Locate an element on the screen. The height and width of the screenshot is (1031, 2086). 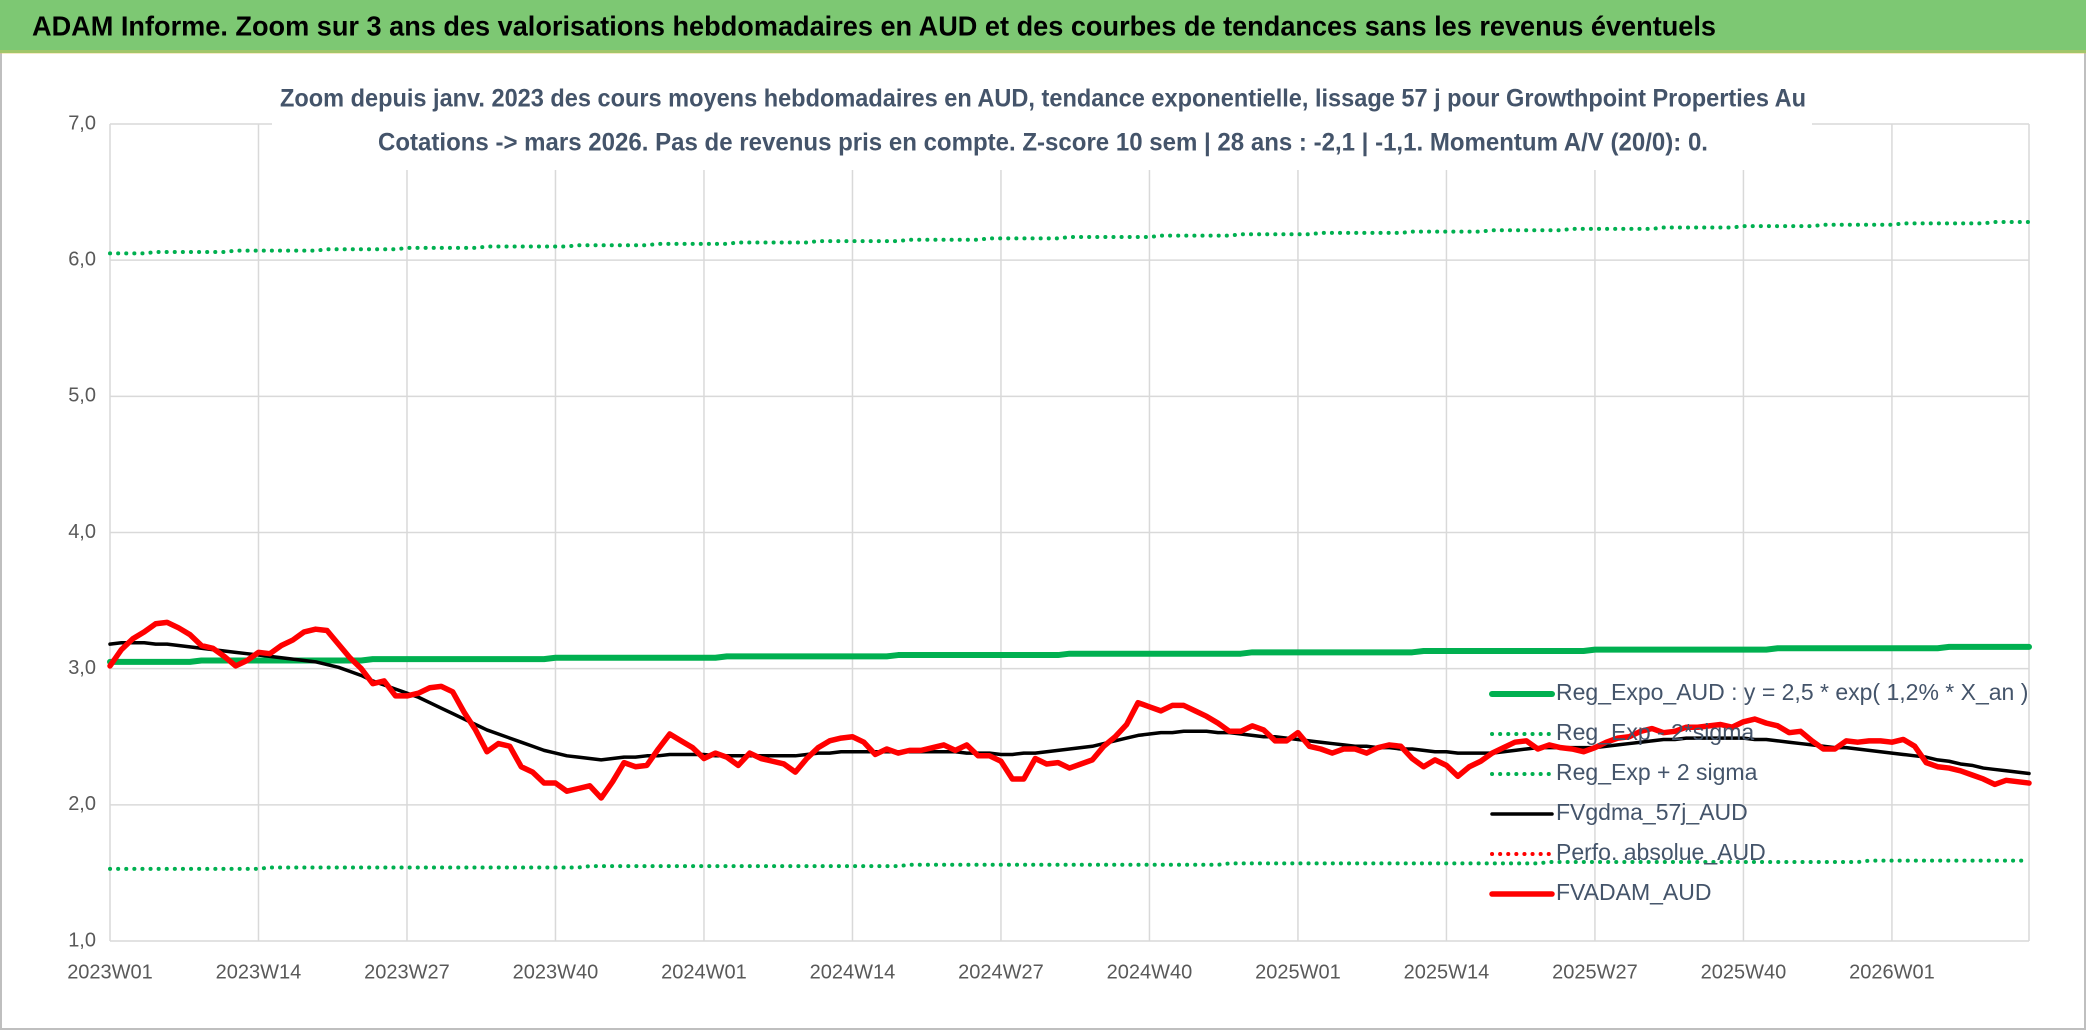
x-tick-label: 2024W27 is located at coordinates (1001, 972).